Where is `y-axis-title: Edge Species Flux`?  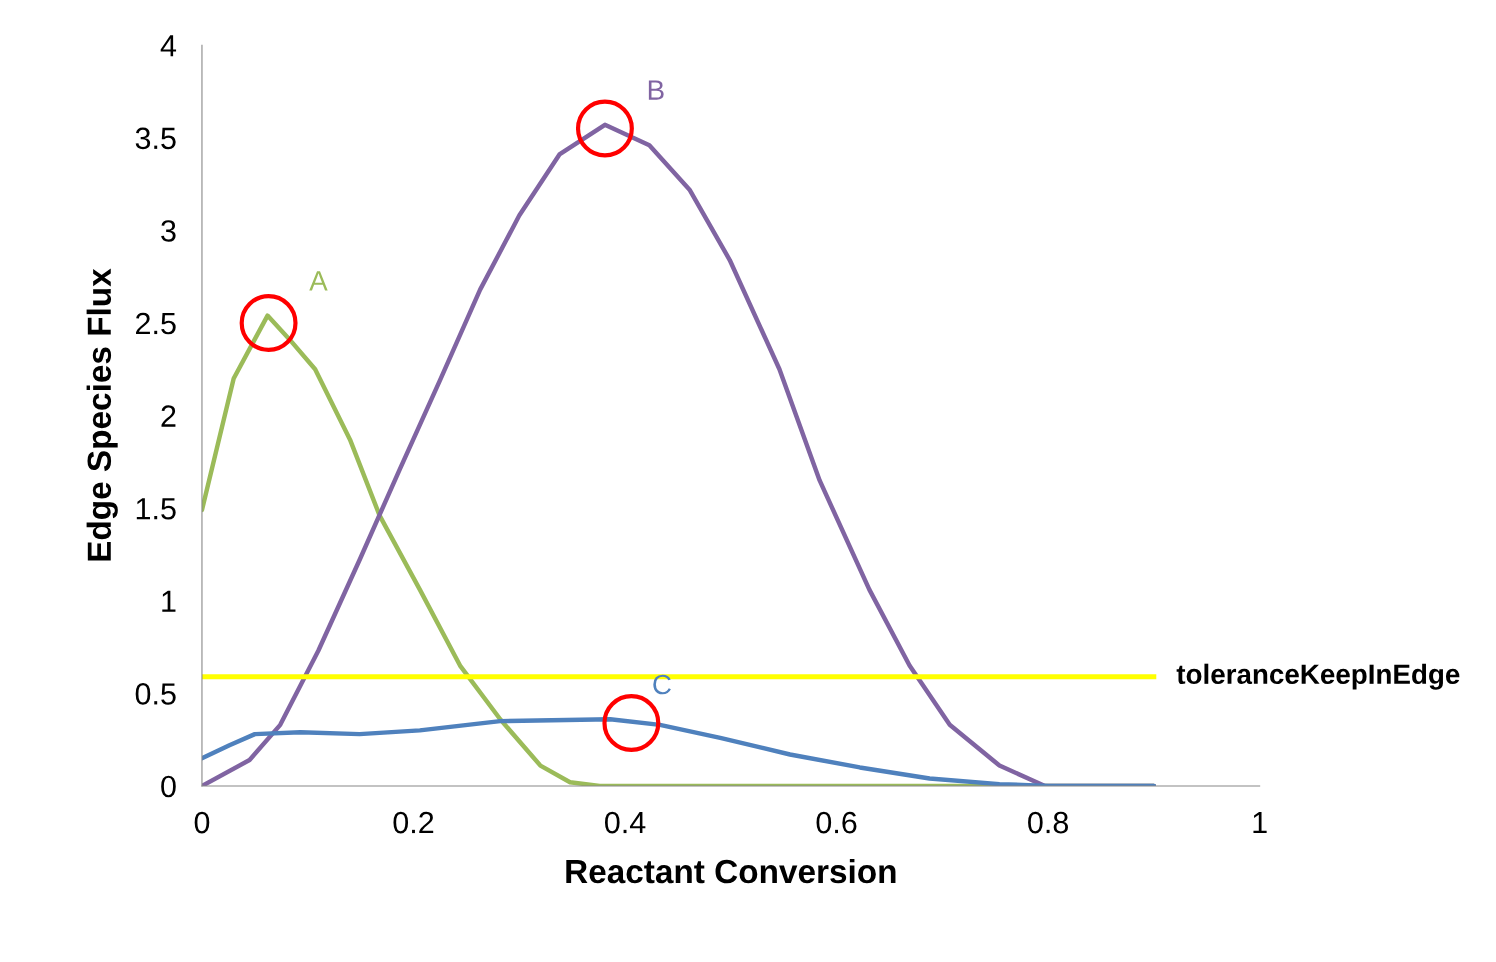
y-axis-title: Edge Species Flux is located at coordinates (102, 414).